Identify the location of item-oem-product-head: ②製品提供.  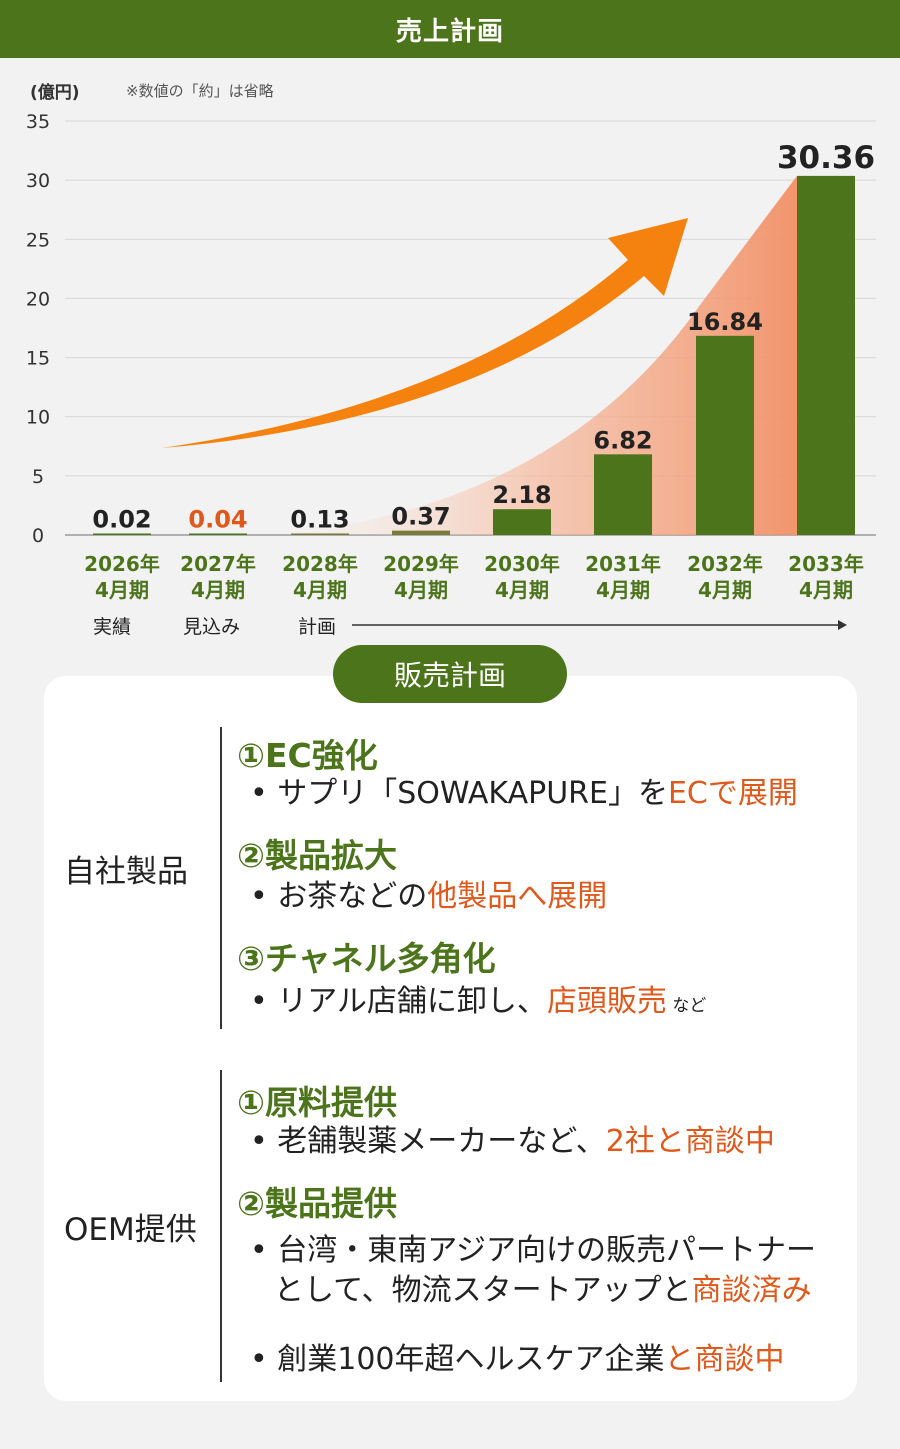
(317, 1203).